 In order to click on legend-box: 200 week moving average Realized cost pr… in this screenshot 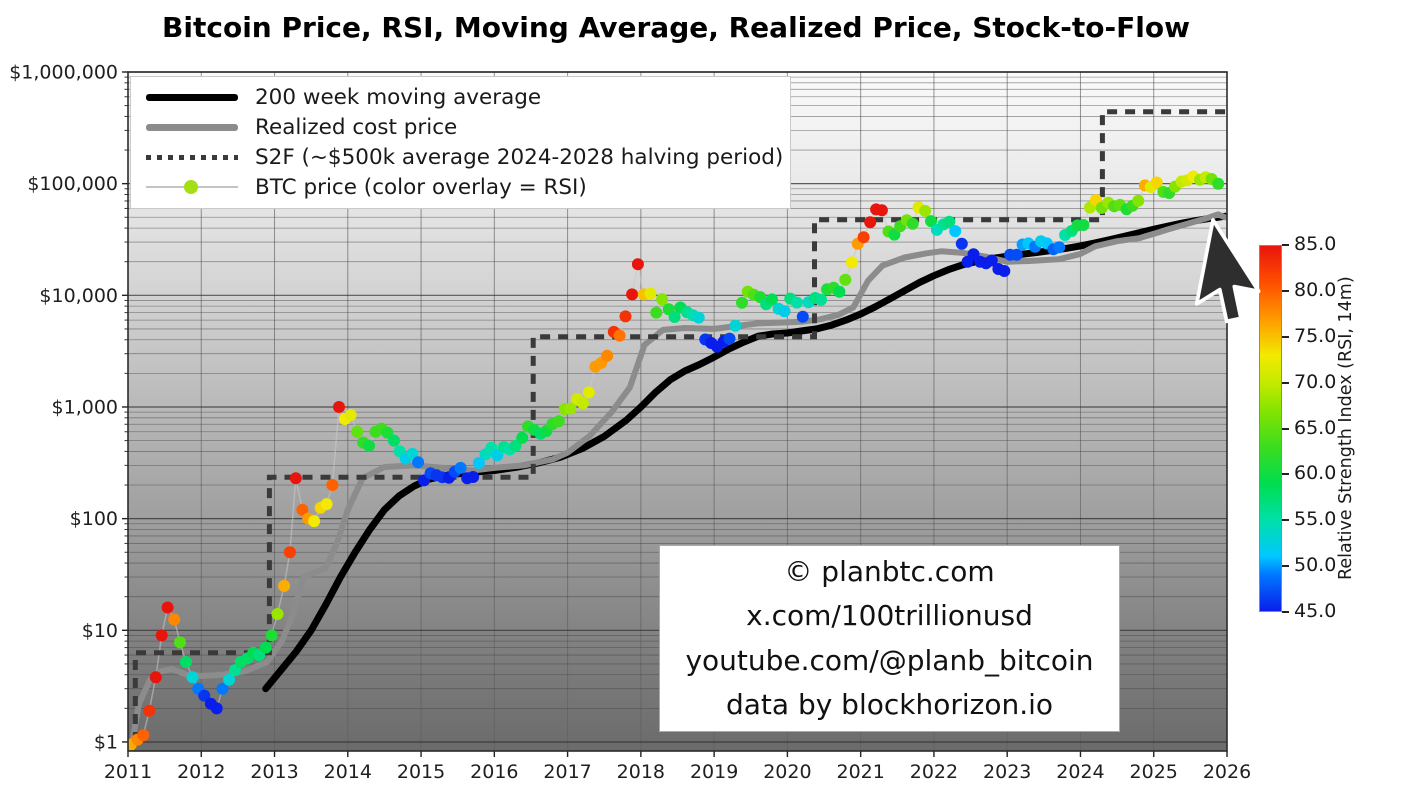, I will do `click(460, 142)`.